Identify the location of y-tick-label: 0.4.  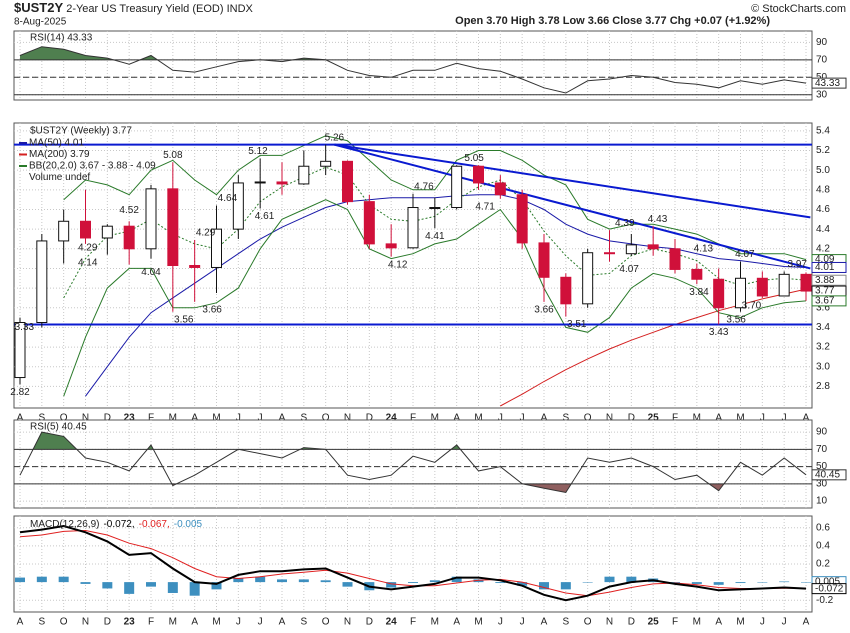
(823, 546).